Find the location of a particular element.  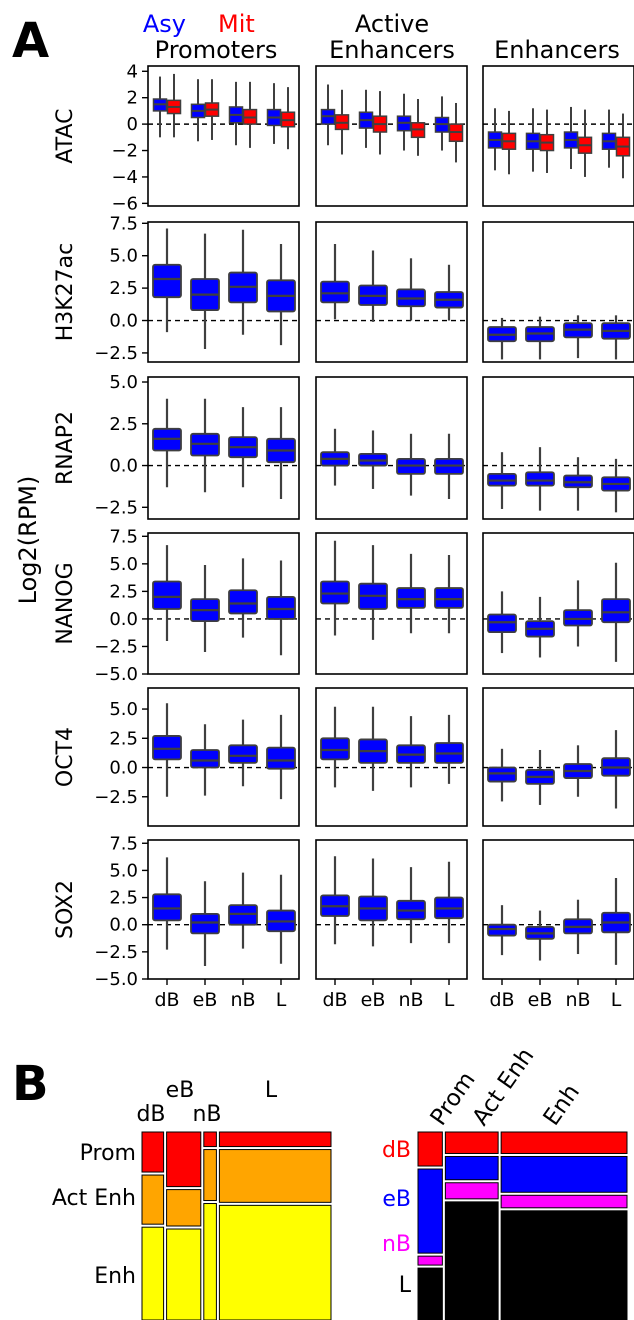

mosaic-tile-prom-db is located at coordinates (430, 1149).